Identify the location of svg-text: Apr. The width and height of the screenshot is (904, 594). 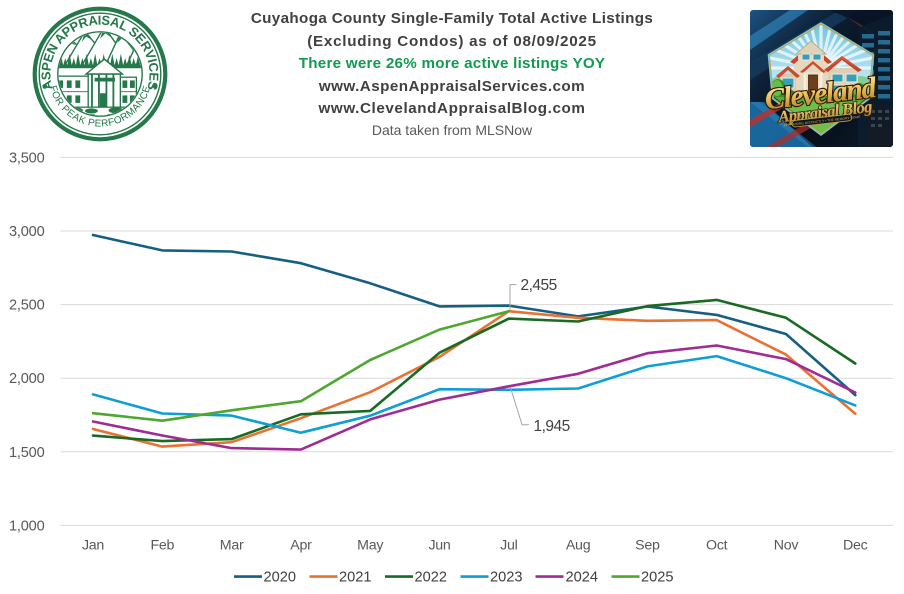
(301, 546).